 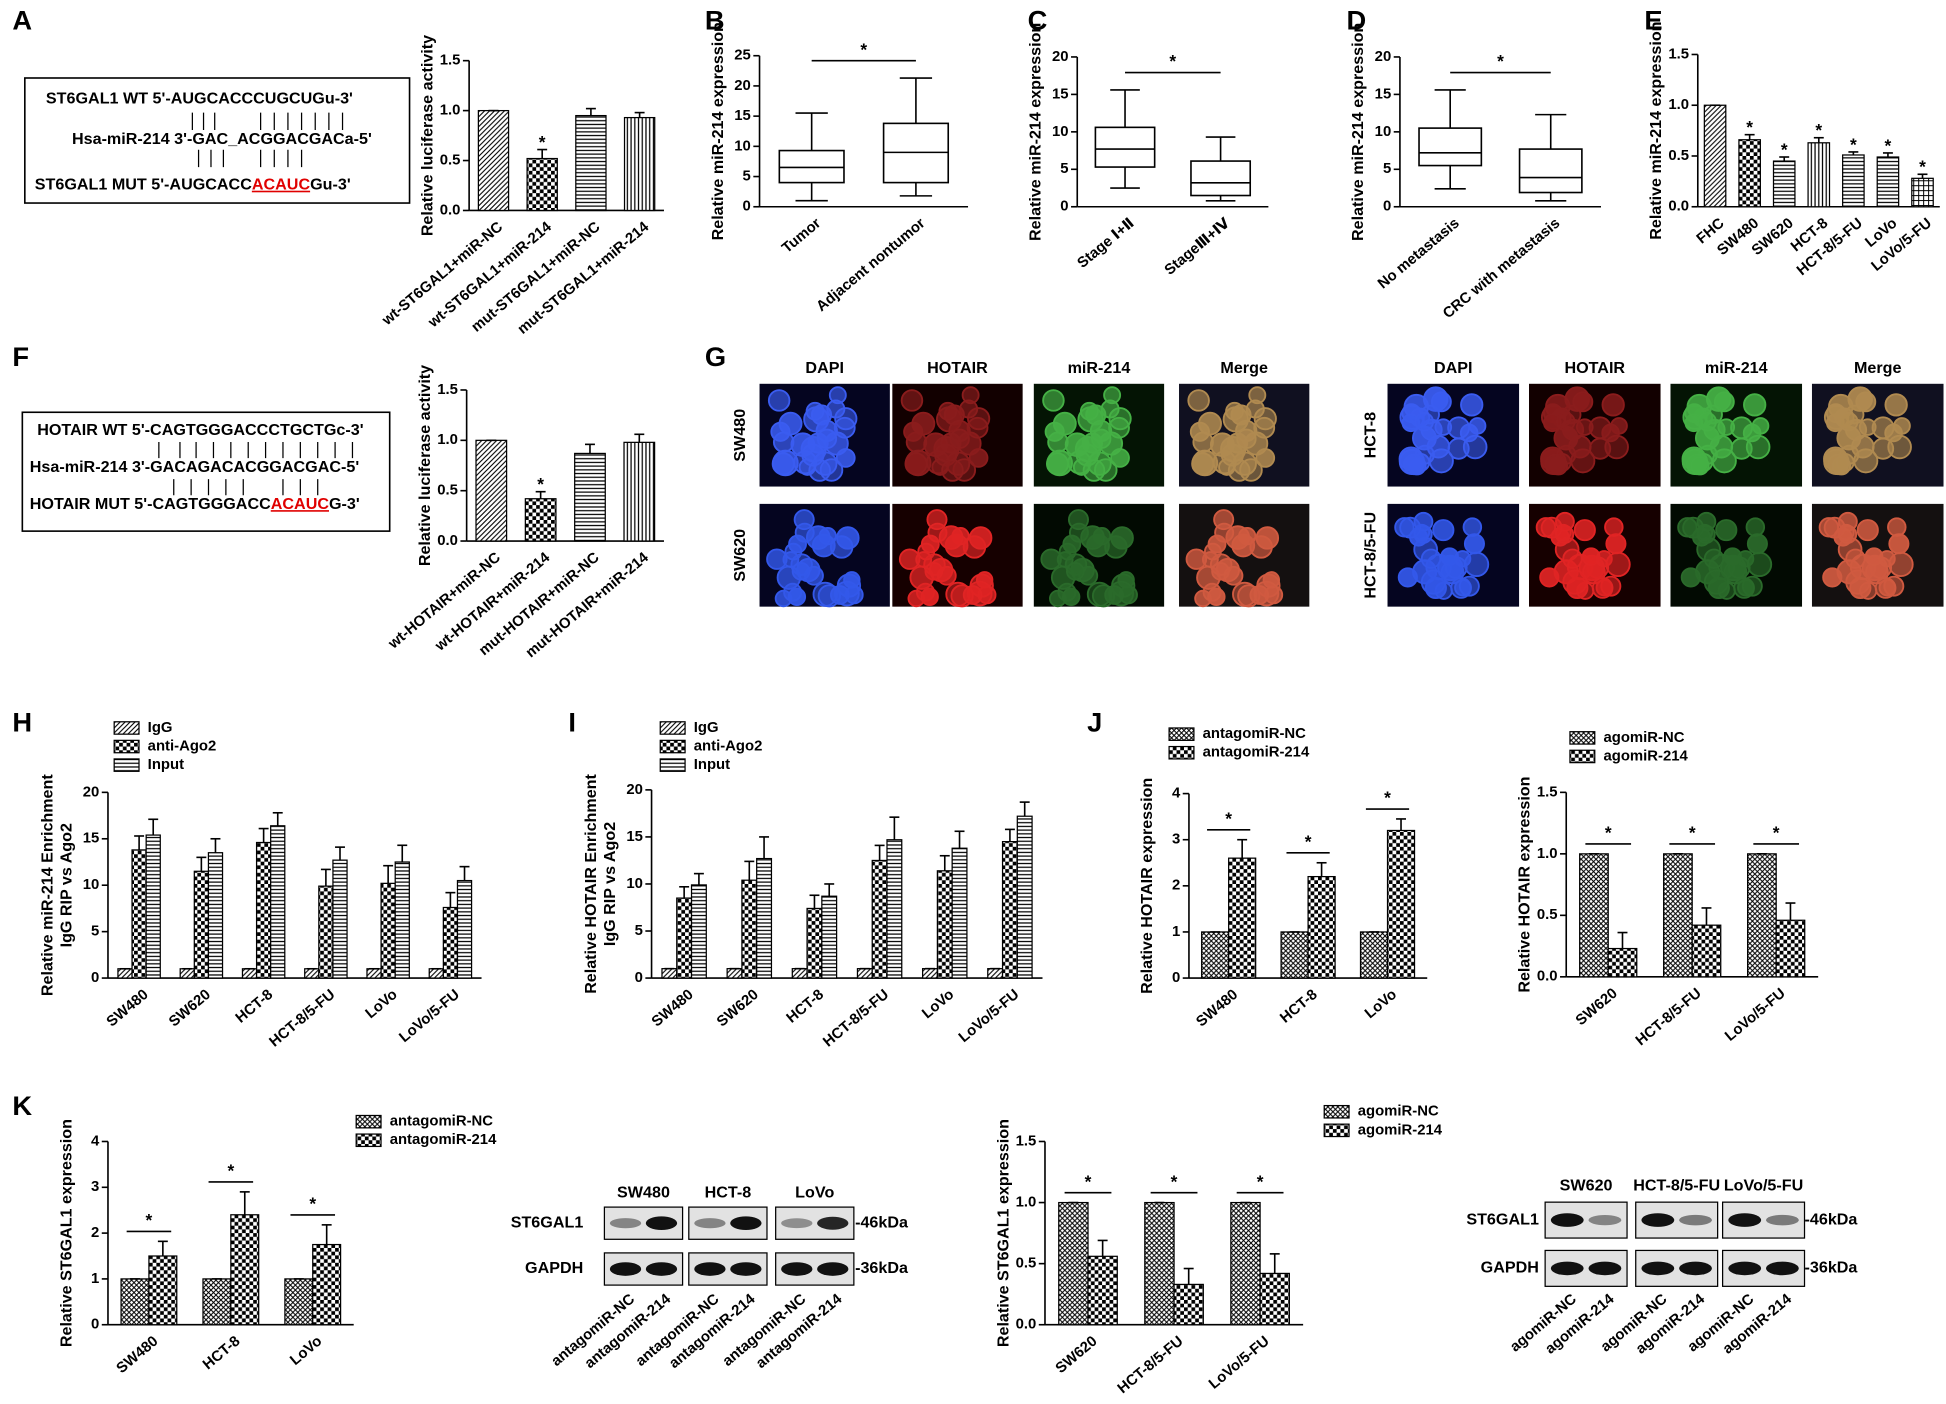 What do you see at coordinates (1678, 156) in the screenshot?
I see `y-tick-label: 0.5` at bounding box center [1678, 156].